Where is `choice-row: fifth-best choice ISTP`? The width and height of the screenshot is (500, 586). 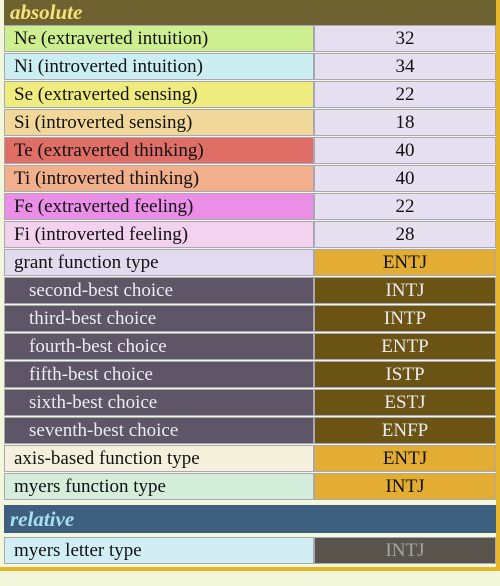 choice-row: fifth-best choice ISTP is located at coordinates (250, 374).